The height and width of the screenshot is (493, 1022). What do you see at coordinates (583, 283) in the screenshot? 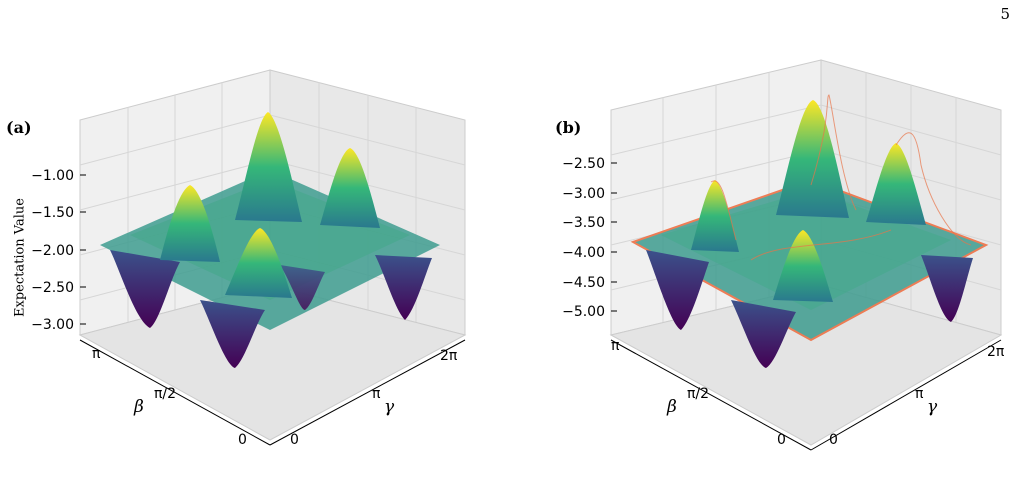
I see `ztick-label: −4.50` at bounding box center [583, 283].